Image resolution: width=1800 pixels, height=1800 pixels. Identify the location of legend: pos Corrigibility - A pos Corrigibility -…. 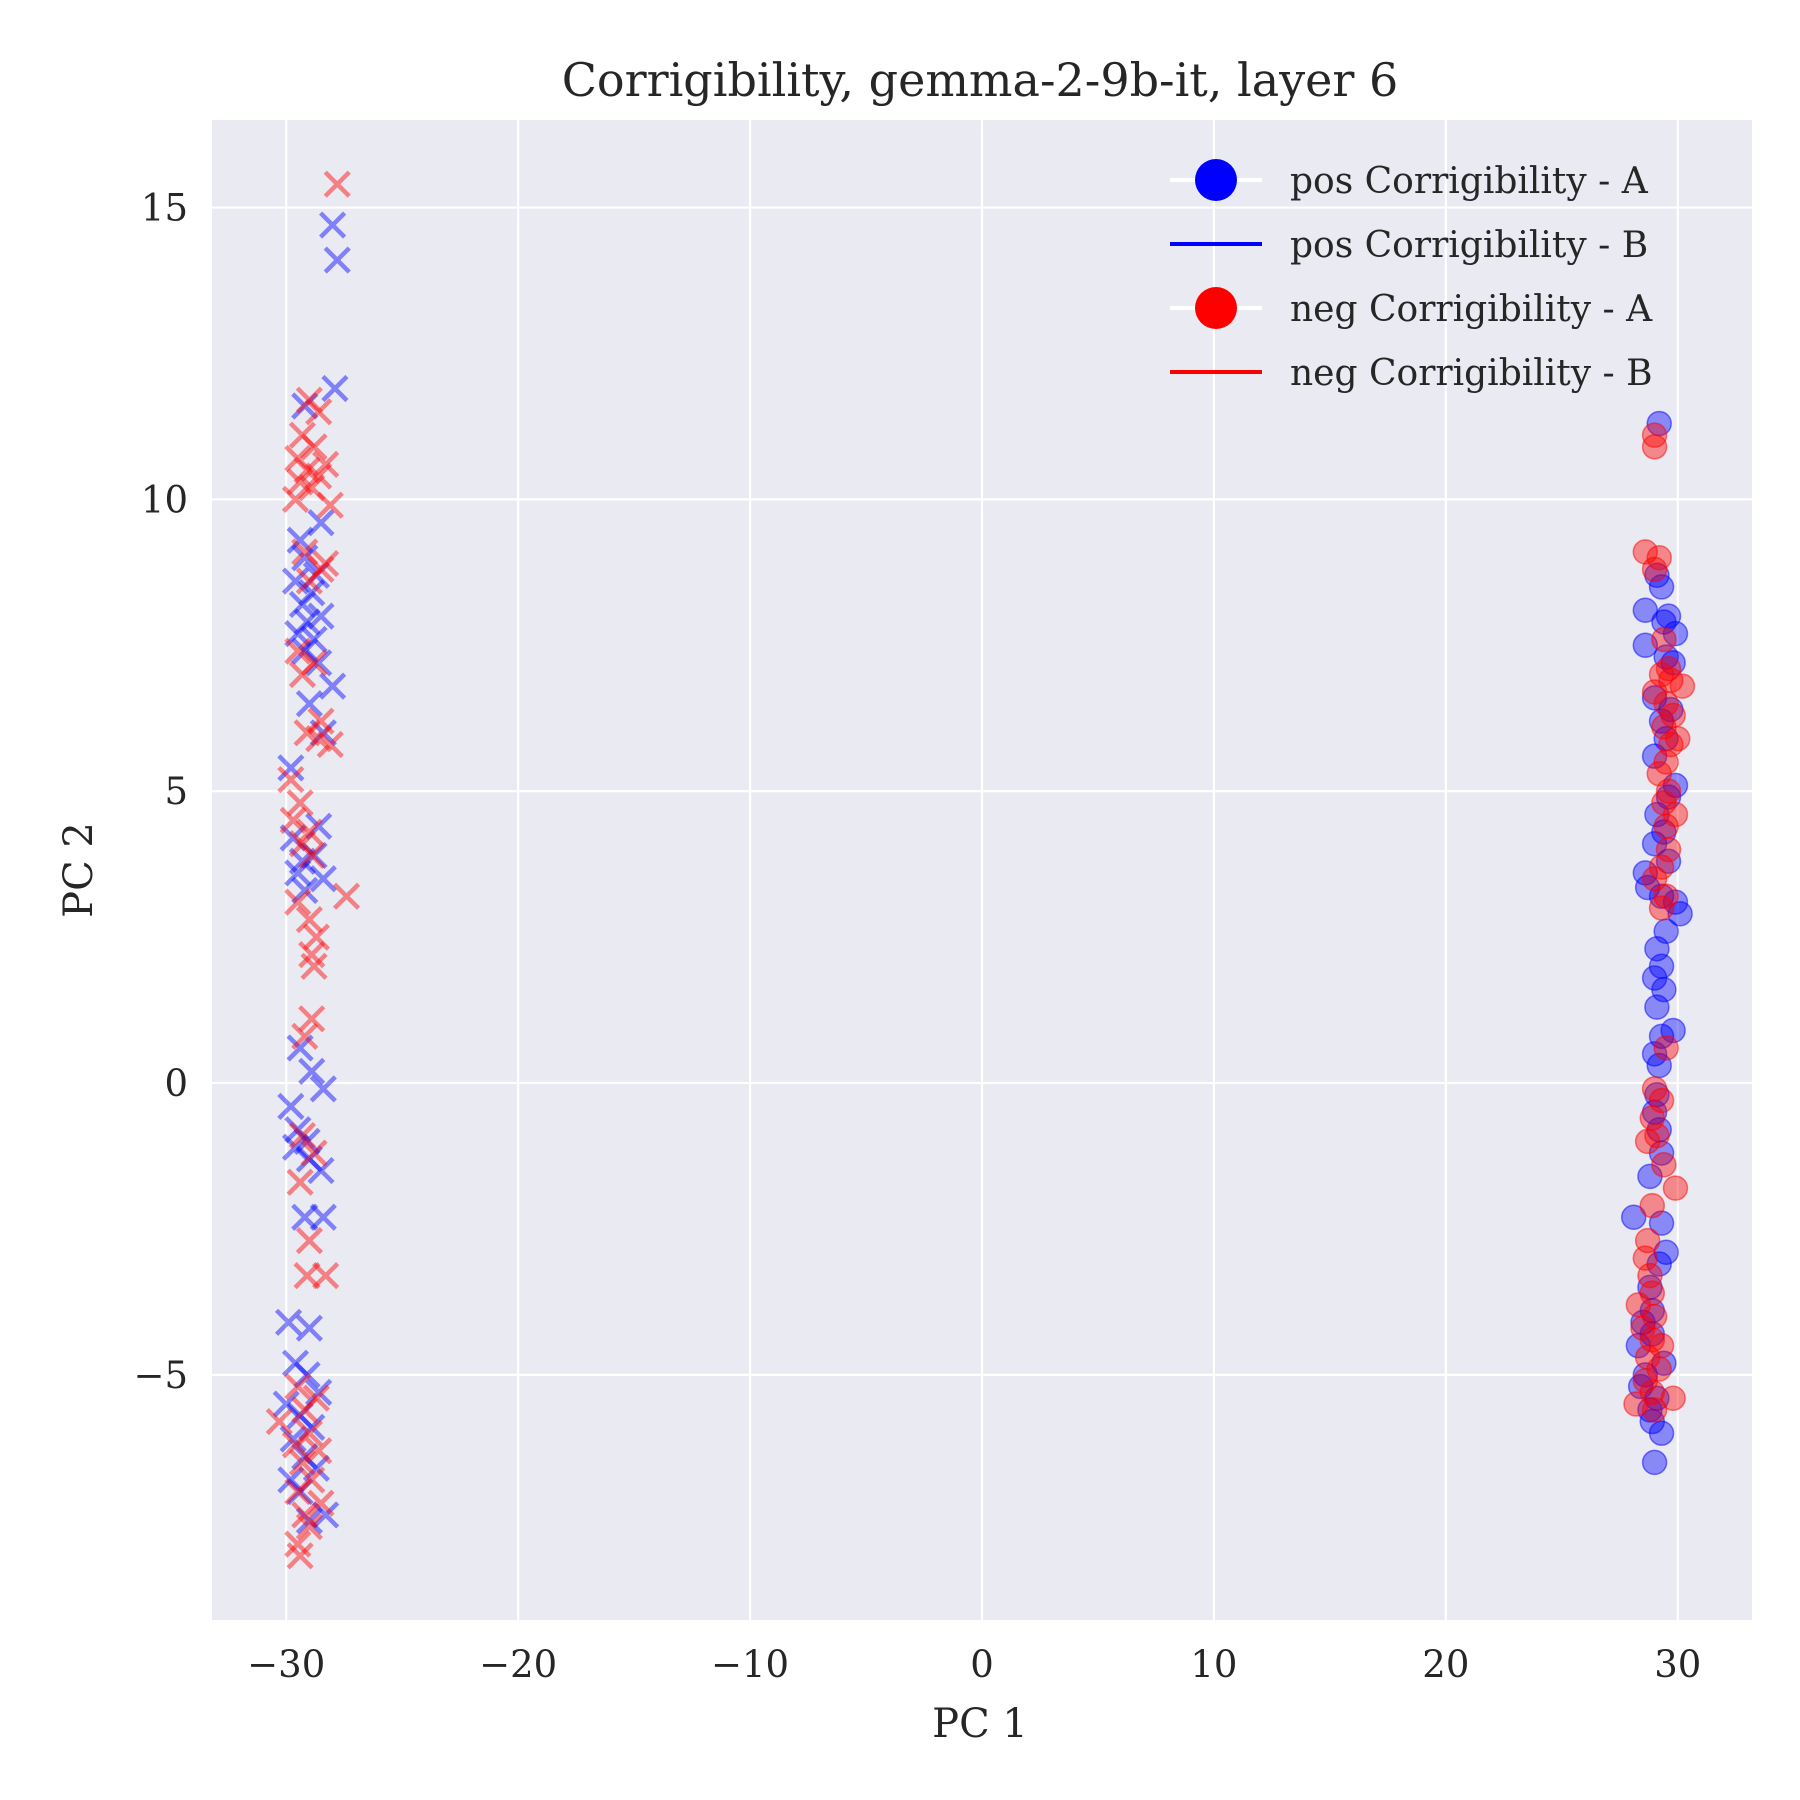
(1411, 276).